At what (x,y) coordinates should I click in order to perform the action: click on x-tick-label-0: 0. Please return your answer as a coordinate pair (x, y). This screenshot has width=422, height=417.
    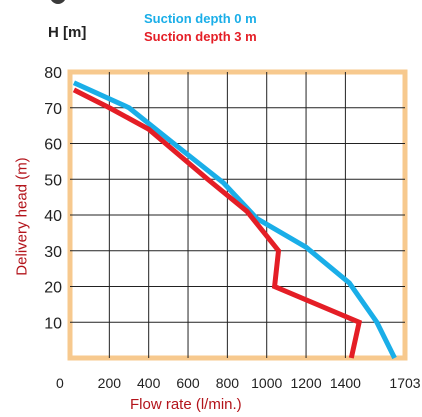
    Looking at the image, I should click on (60, 383).